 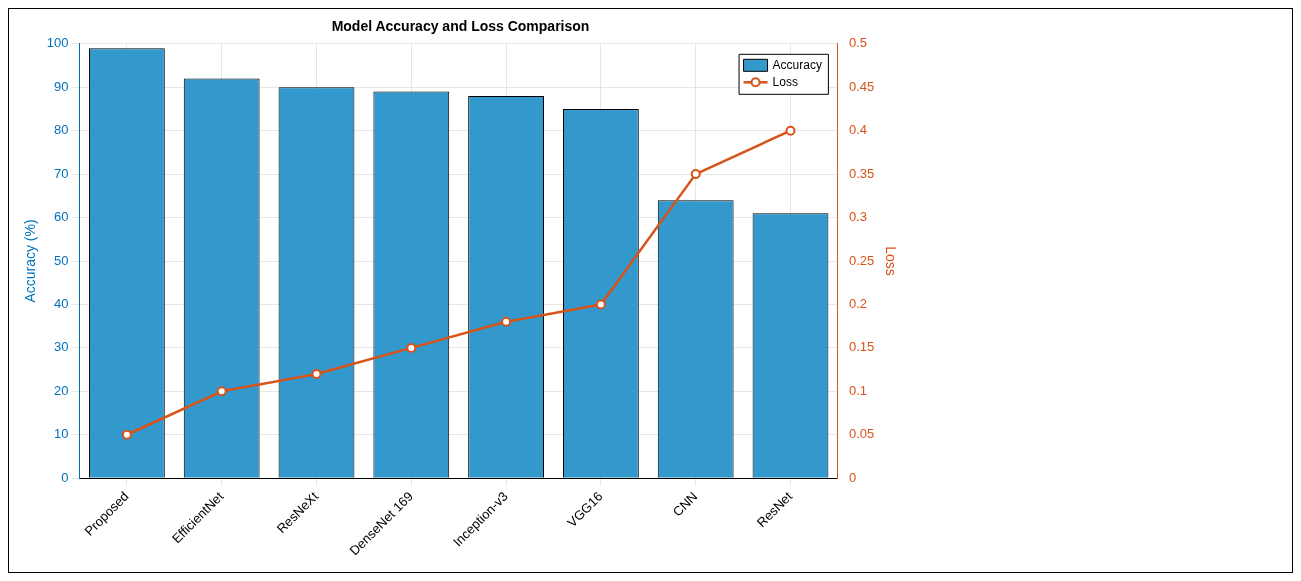 I want to click on y-axis-title: Accuracy (%), so click(x=30, y=261).